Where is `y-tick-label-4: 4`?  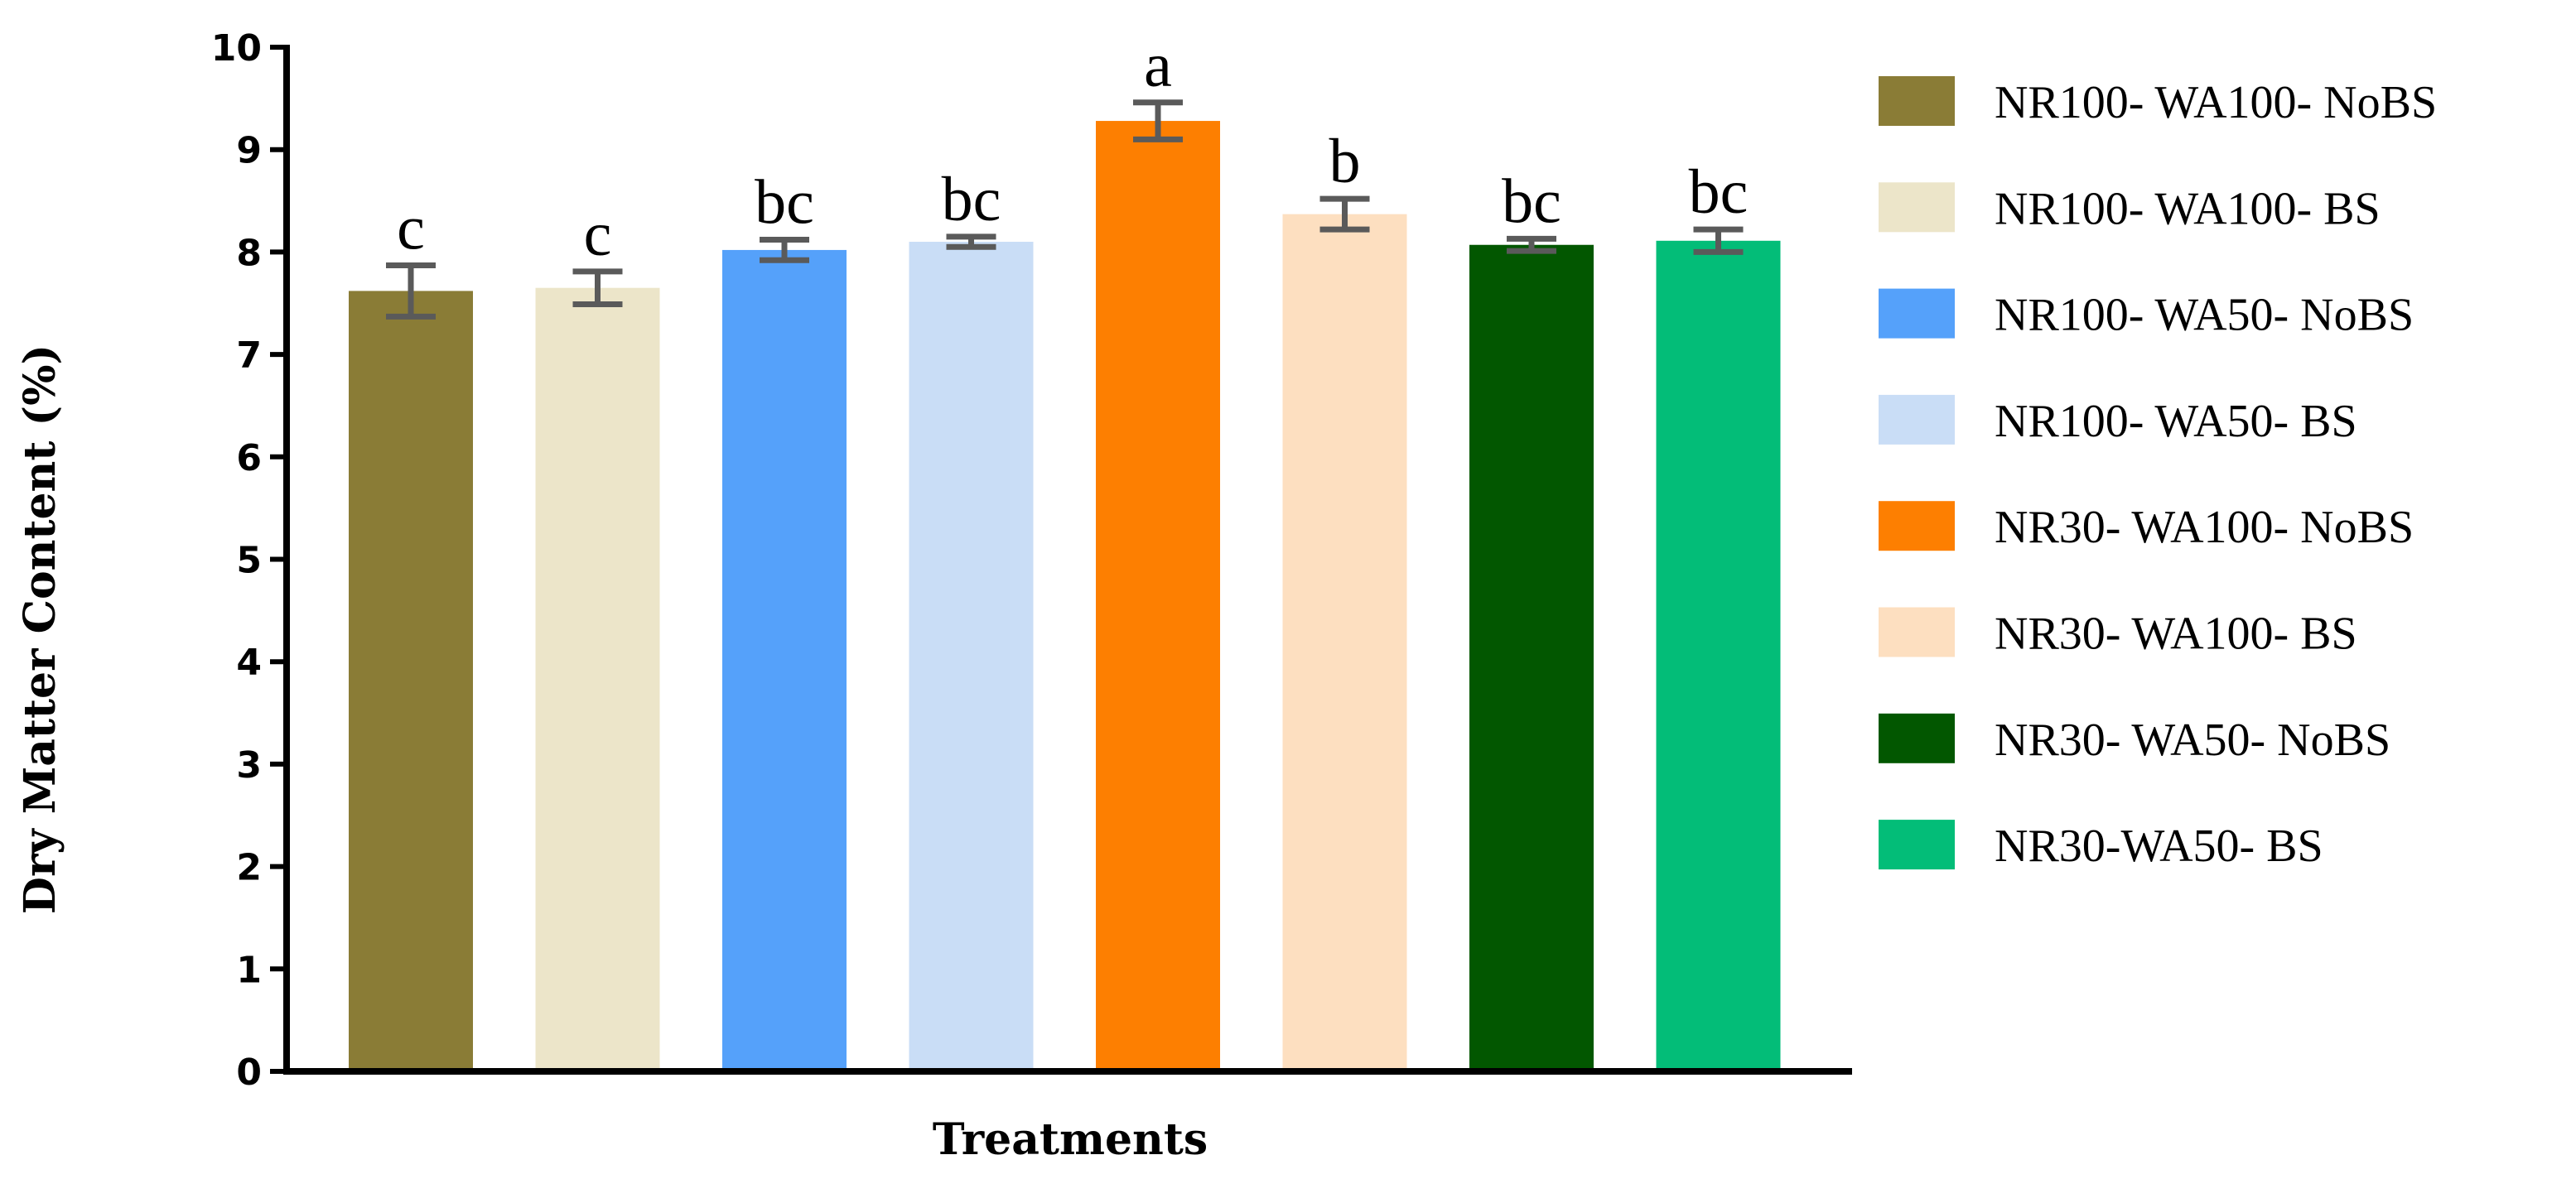 y-tick-label-4: 4 is located at coordinates (249, 663).